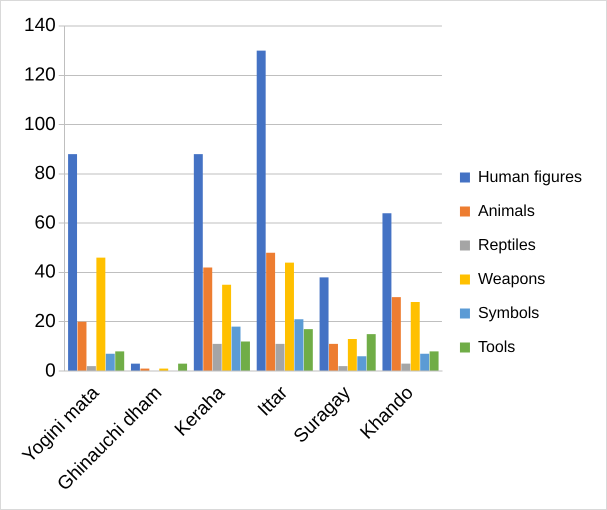 The height and width of the screenshot is (510, 607). What do you see at coordinates (45, 272) in the screenshot?
I see `y-tick-label: 40` at bounding box center [45, 272].